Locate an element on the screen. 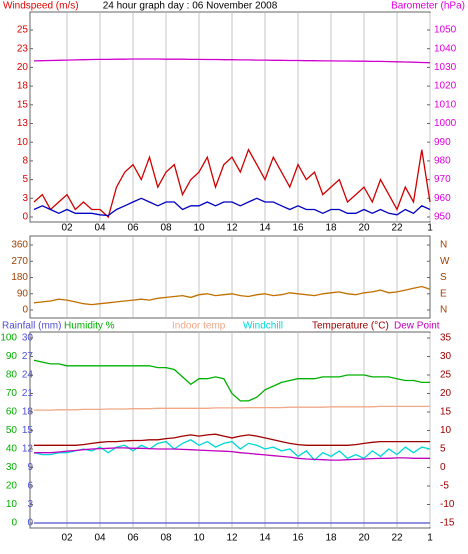  y-tick-label: 24 is located at coordinates (28, 375).